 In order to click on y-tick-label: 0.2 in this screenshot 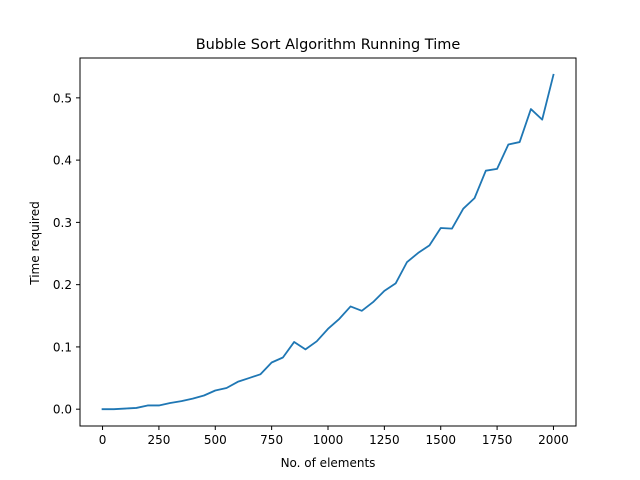, I will do `click(62, 285)`.